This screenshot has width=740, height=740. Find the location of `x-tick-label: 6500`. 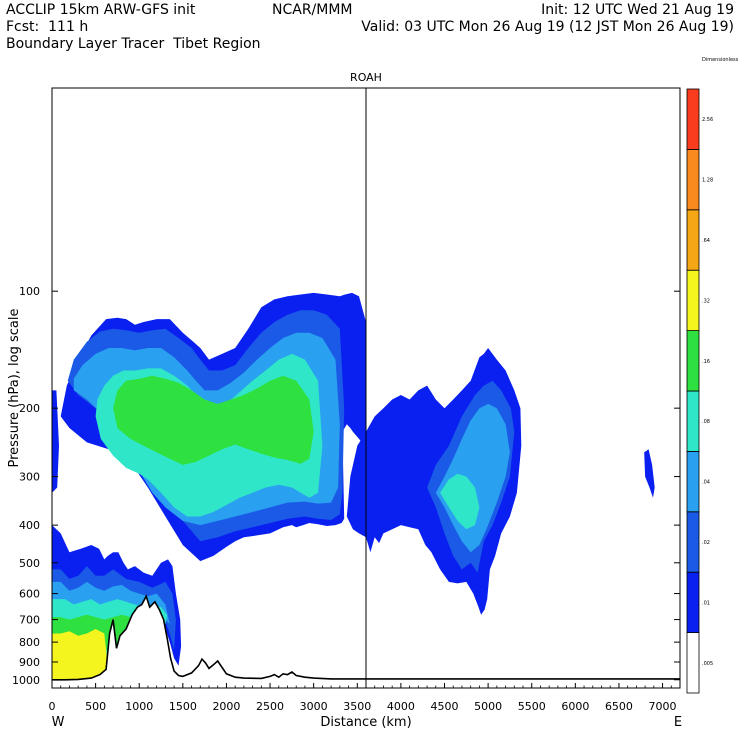

x-tick-label: 6500 is located at coordinates (619, 706).